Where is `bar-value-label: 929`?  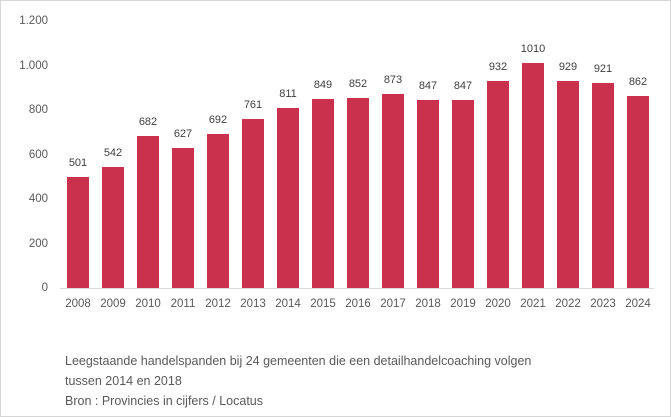
bar-value-label: 929 is located at coordinates (568, 67).